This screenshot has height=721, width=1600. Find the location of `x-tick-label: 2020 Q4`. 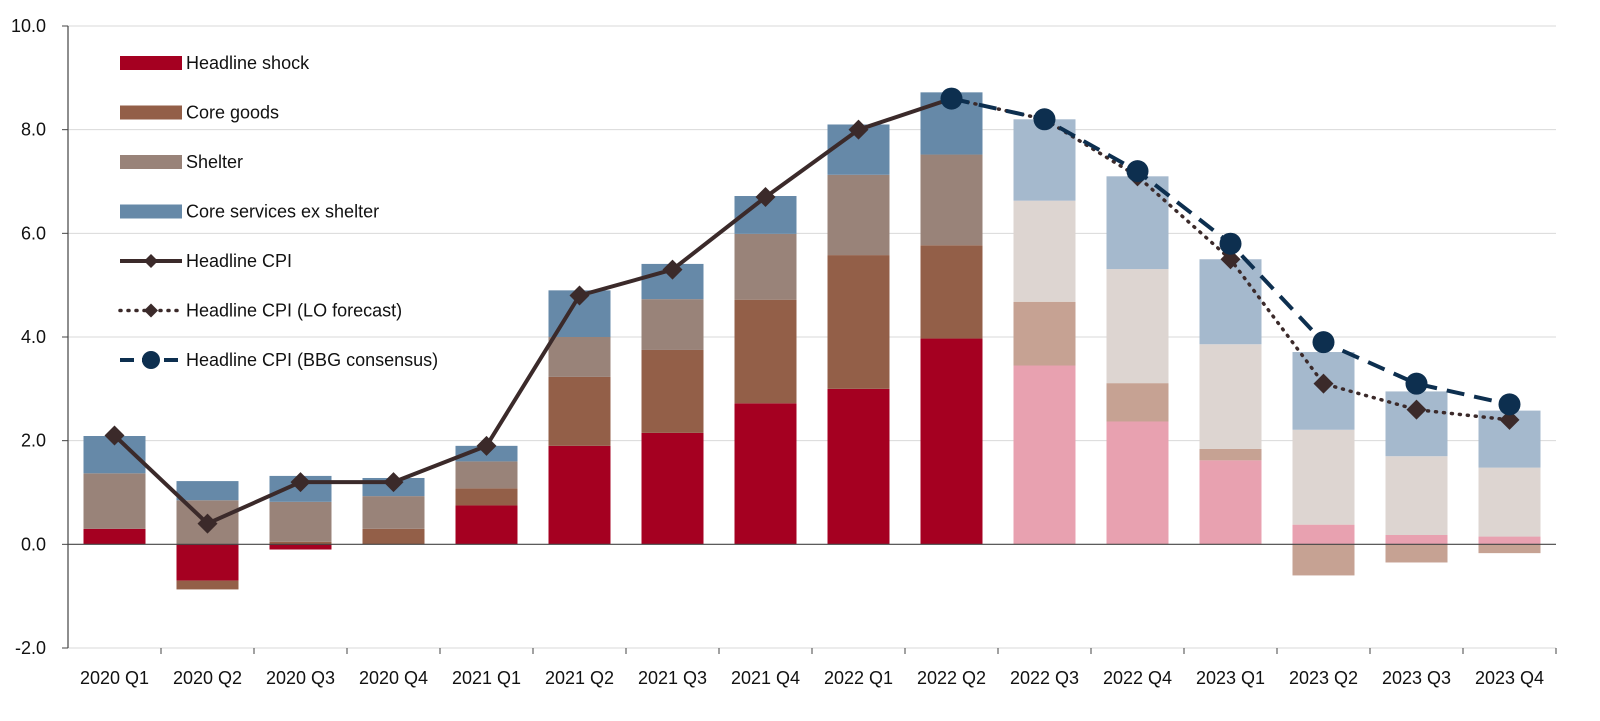

x-tick-label: 2020 Q4 is located at coordinates (393, 678).